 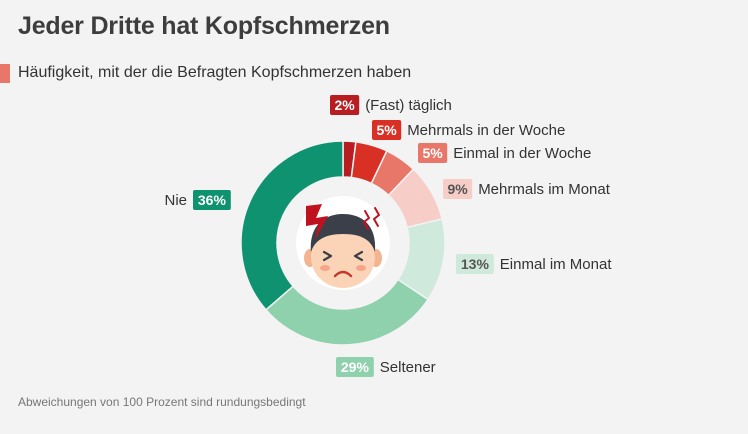 I want to click on value-label-4: 13%, so click(x=475, y=264).